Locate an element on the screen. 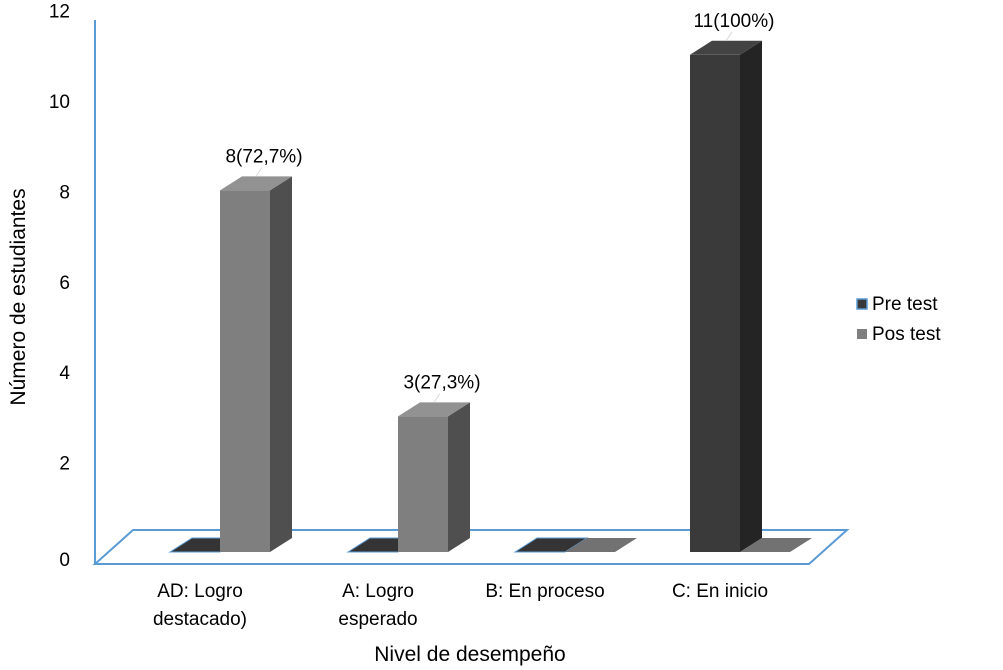 The width and height of the screenshot is (1003, 670). y-tick-label: 0 is located at coordinates (64, 560).